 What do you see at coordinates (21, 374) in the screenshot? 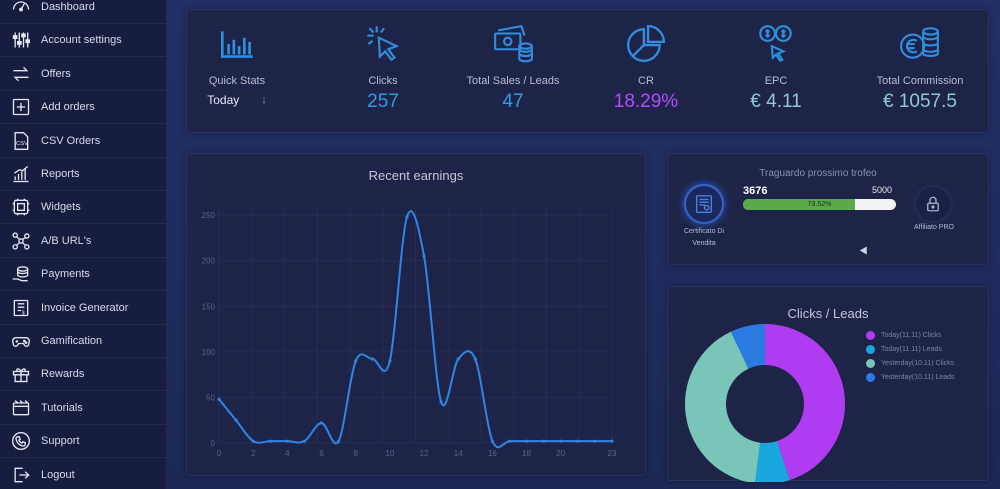
I see `gift-icon` at bounding box center [21, 374].